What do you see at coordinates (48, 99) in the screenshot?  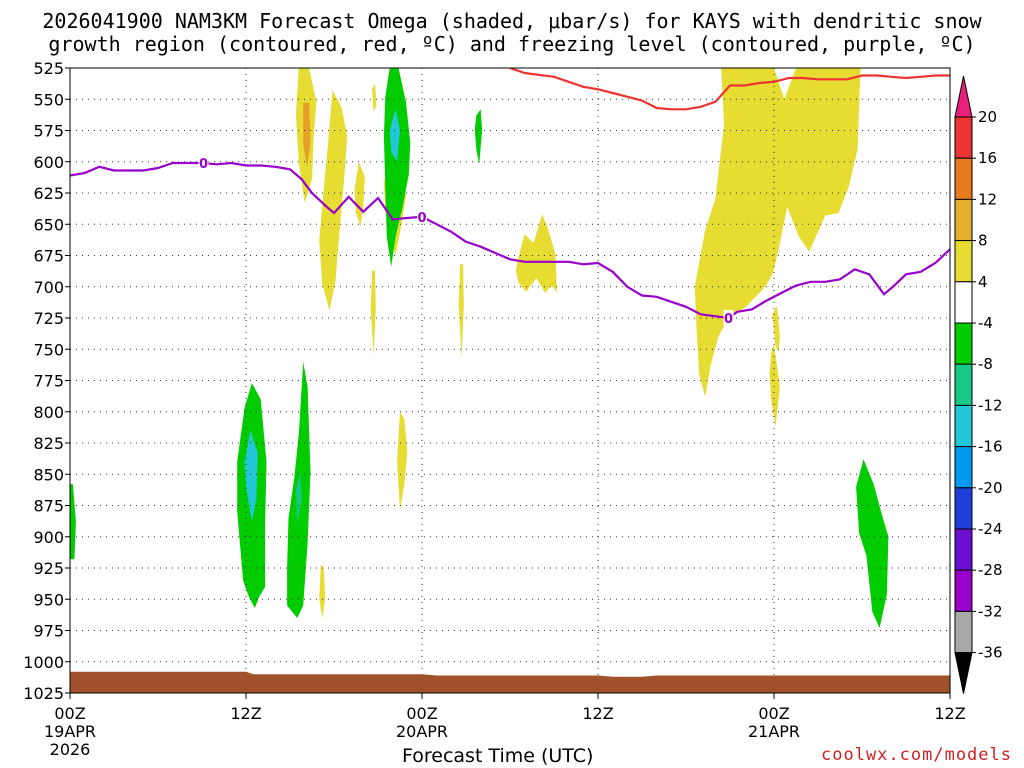 I see `y-tick-label-550: 550` at bounding box center [48, 99].